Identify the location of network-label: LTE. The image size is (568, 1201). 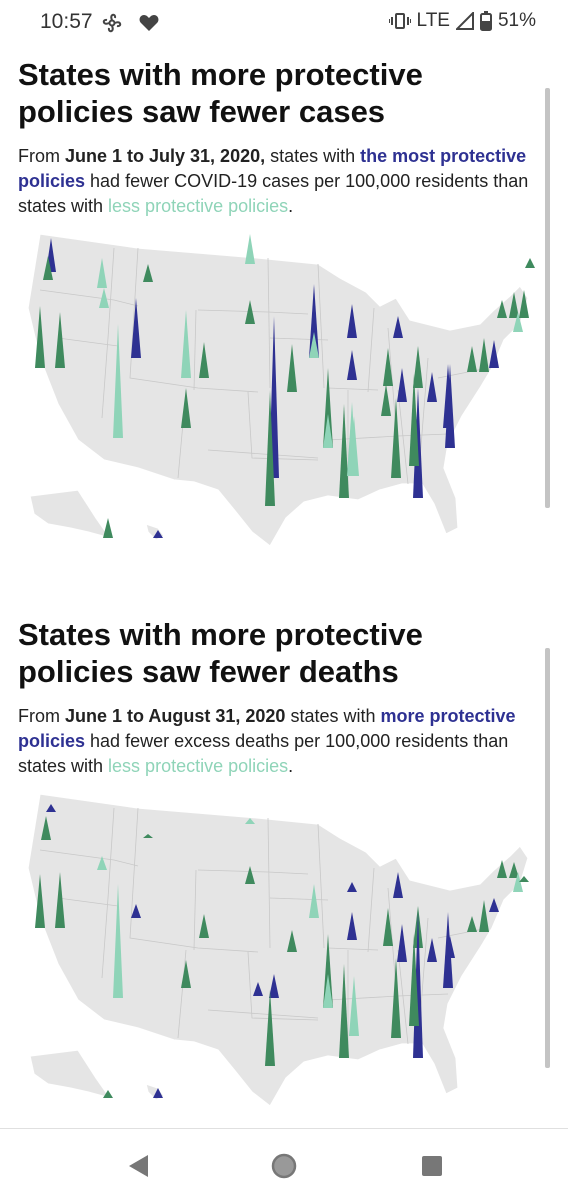
(433, 20).